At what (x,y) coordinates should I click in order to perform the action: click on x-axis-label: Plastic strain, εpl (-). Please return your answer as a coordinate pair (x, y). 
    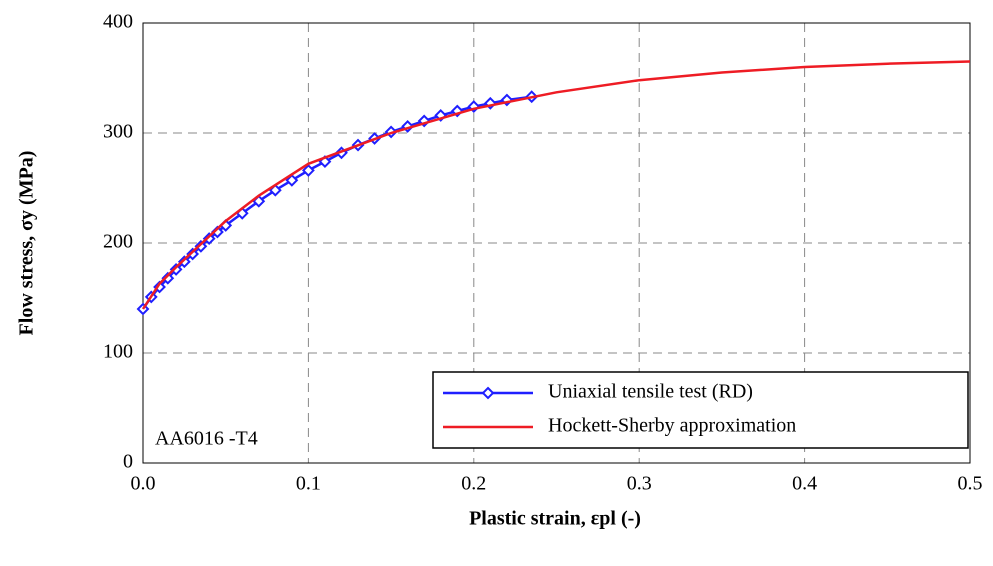
    Looking at the image, I should click on (555, 519).